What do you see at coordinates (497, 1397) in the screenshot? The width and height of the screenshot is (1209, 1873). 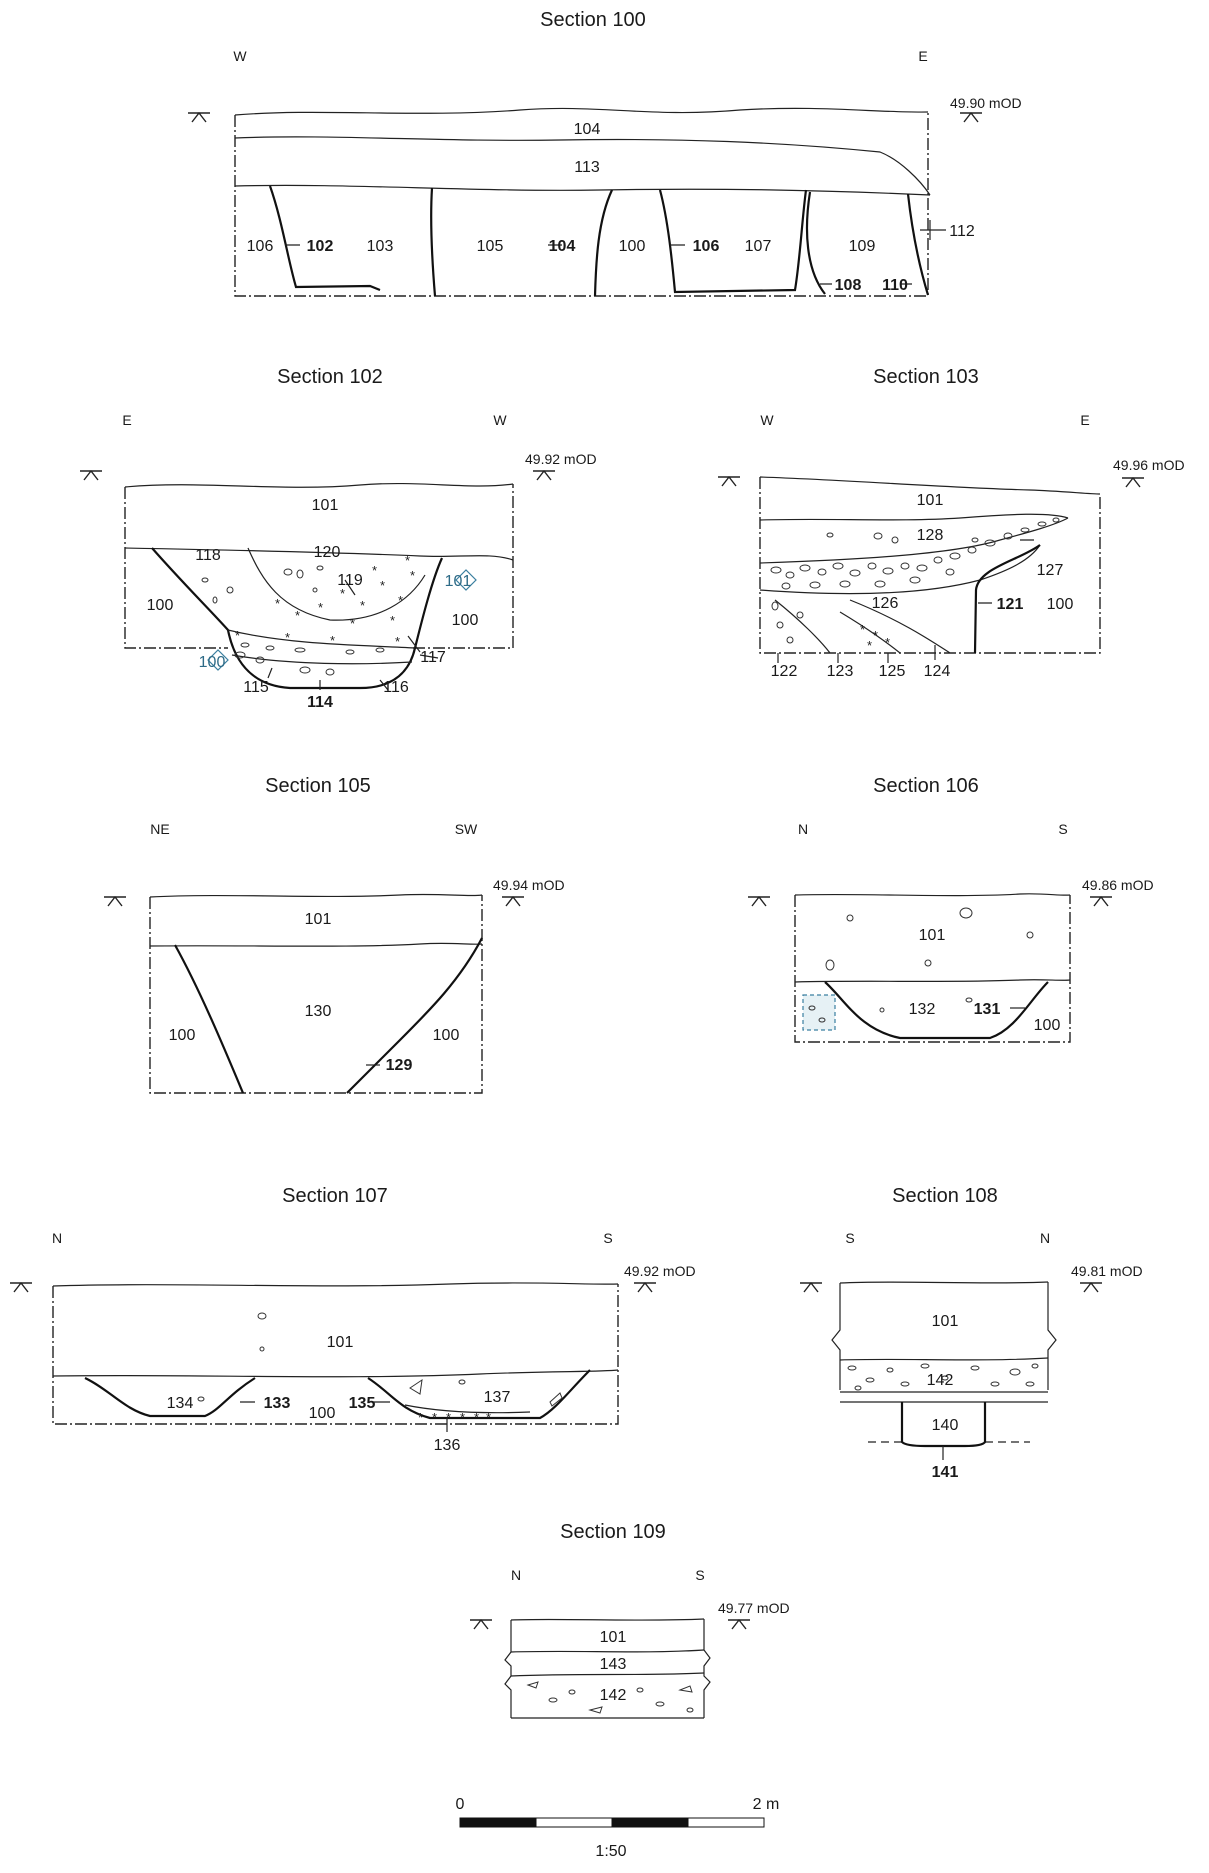 I see `context-label: 137` at bounding box center [497, 1397].